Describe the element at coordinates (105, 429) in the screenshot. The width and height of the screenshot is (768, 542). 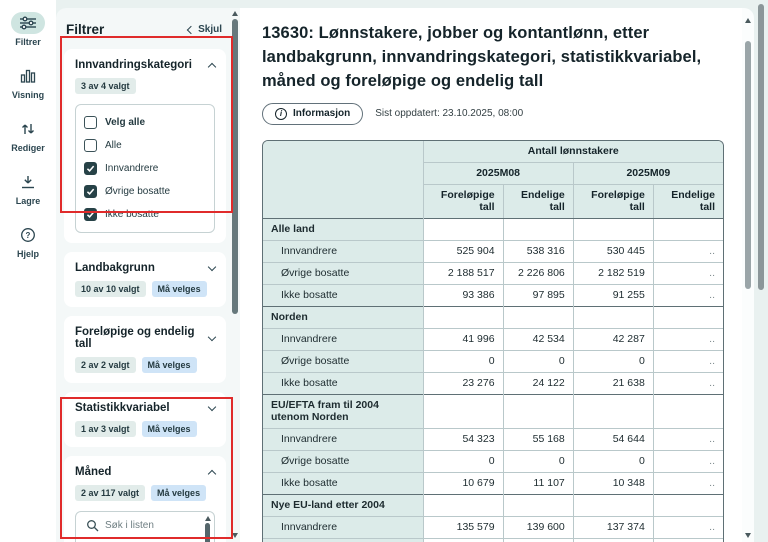
I see `selection-count-badge: 1 av 3 valgt` at that location.